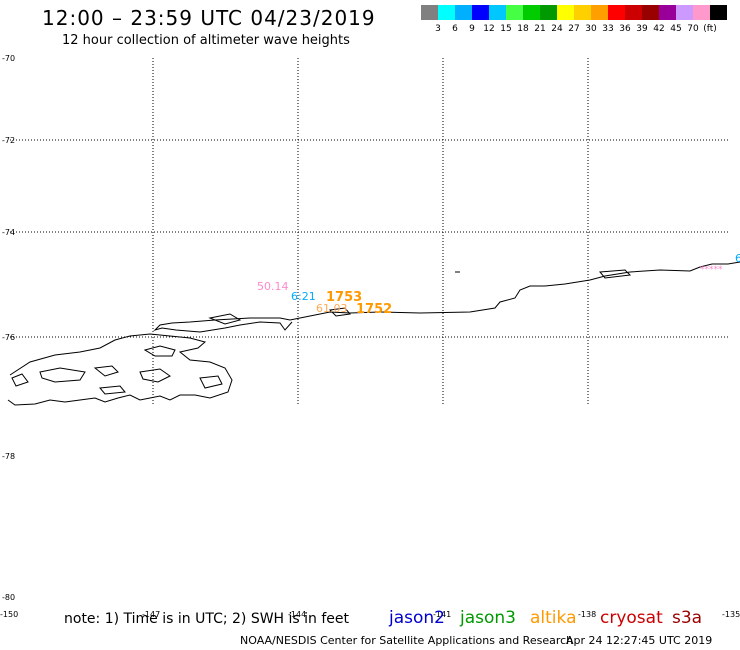 The height and width of the screenshot is (650, 740). Describe the element at coordinates (731, 614) in the screenshot. I see `lon-label: -135` at that location.